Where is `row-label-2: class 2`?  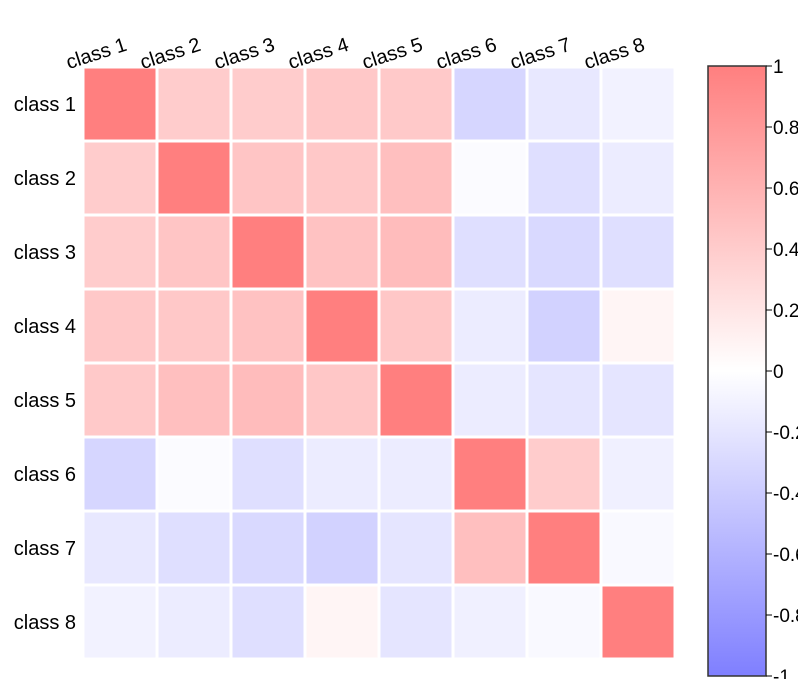
row-label-2: class 2 is located at coordinates (45, 179).